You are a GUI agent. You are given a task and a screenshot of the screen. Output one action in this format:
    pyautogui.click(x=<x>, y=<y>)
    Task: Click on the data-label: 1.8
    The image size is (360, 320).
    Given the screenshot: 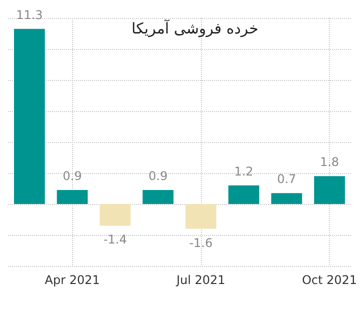 What is the action you would take?
    pyautogui.click(x=330, y=162)
    